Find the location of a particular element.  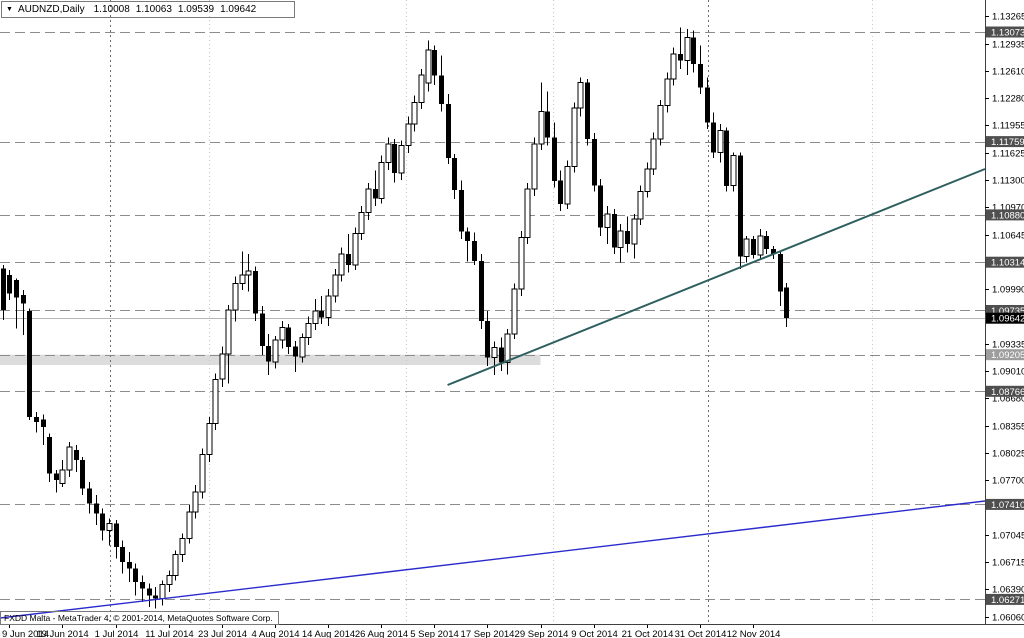

level-label-text: 1.09735 is located at coordinates (1007, 311).